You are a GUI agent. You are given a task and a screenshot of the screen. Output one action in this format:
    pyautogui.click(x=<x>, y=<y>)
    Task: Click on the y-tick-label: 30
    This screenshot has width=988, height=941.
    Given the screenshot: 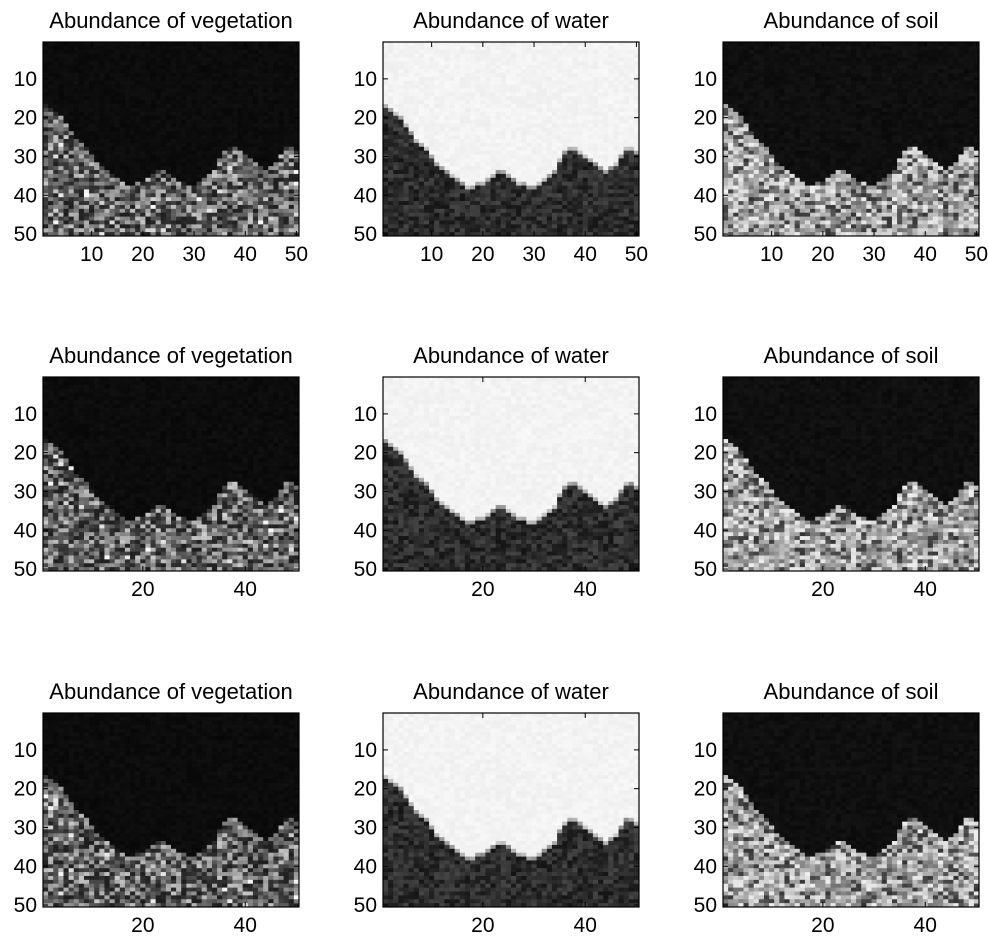 What is the action you would take?
    pyautogui.click(x=25, y=156)
    